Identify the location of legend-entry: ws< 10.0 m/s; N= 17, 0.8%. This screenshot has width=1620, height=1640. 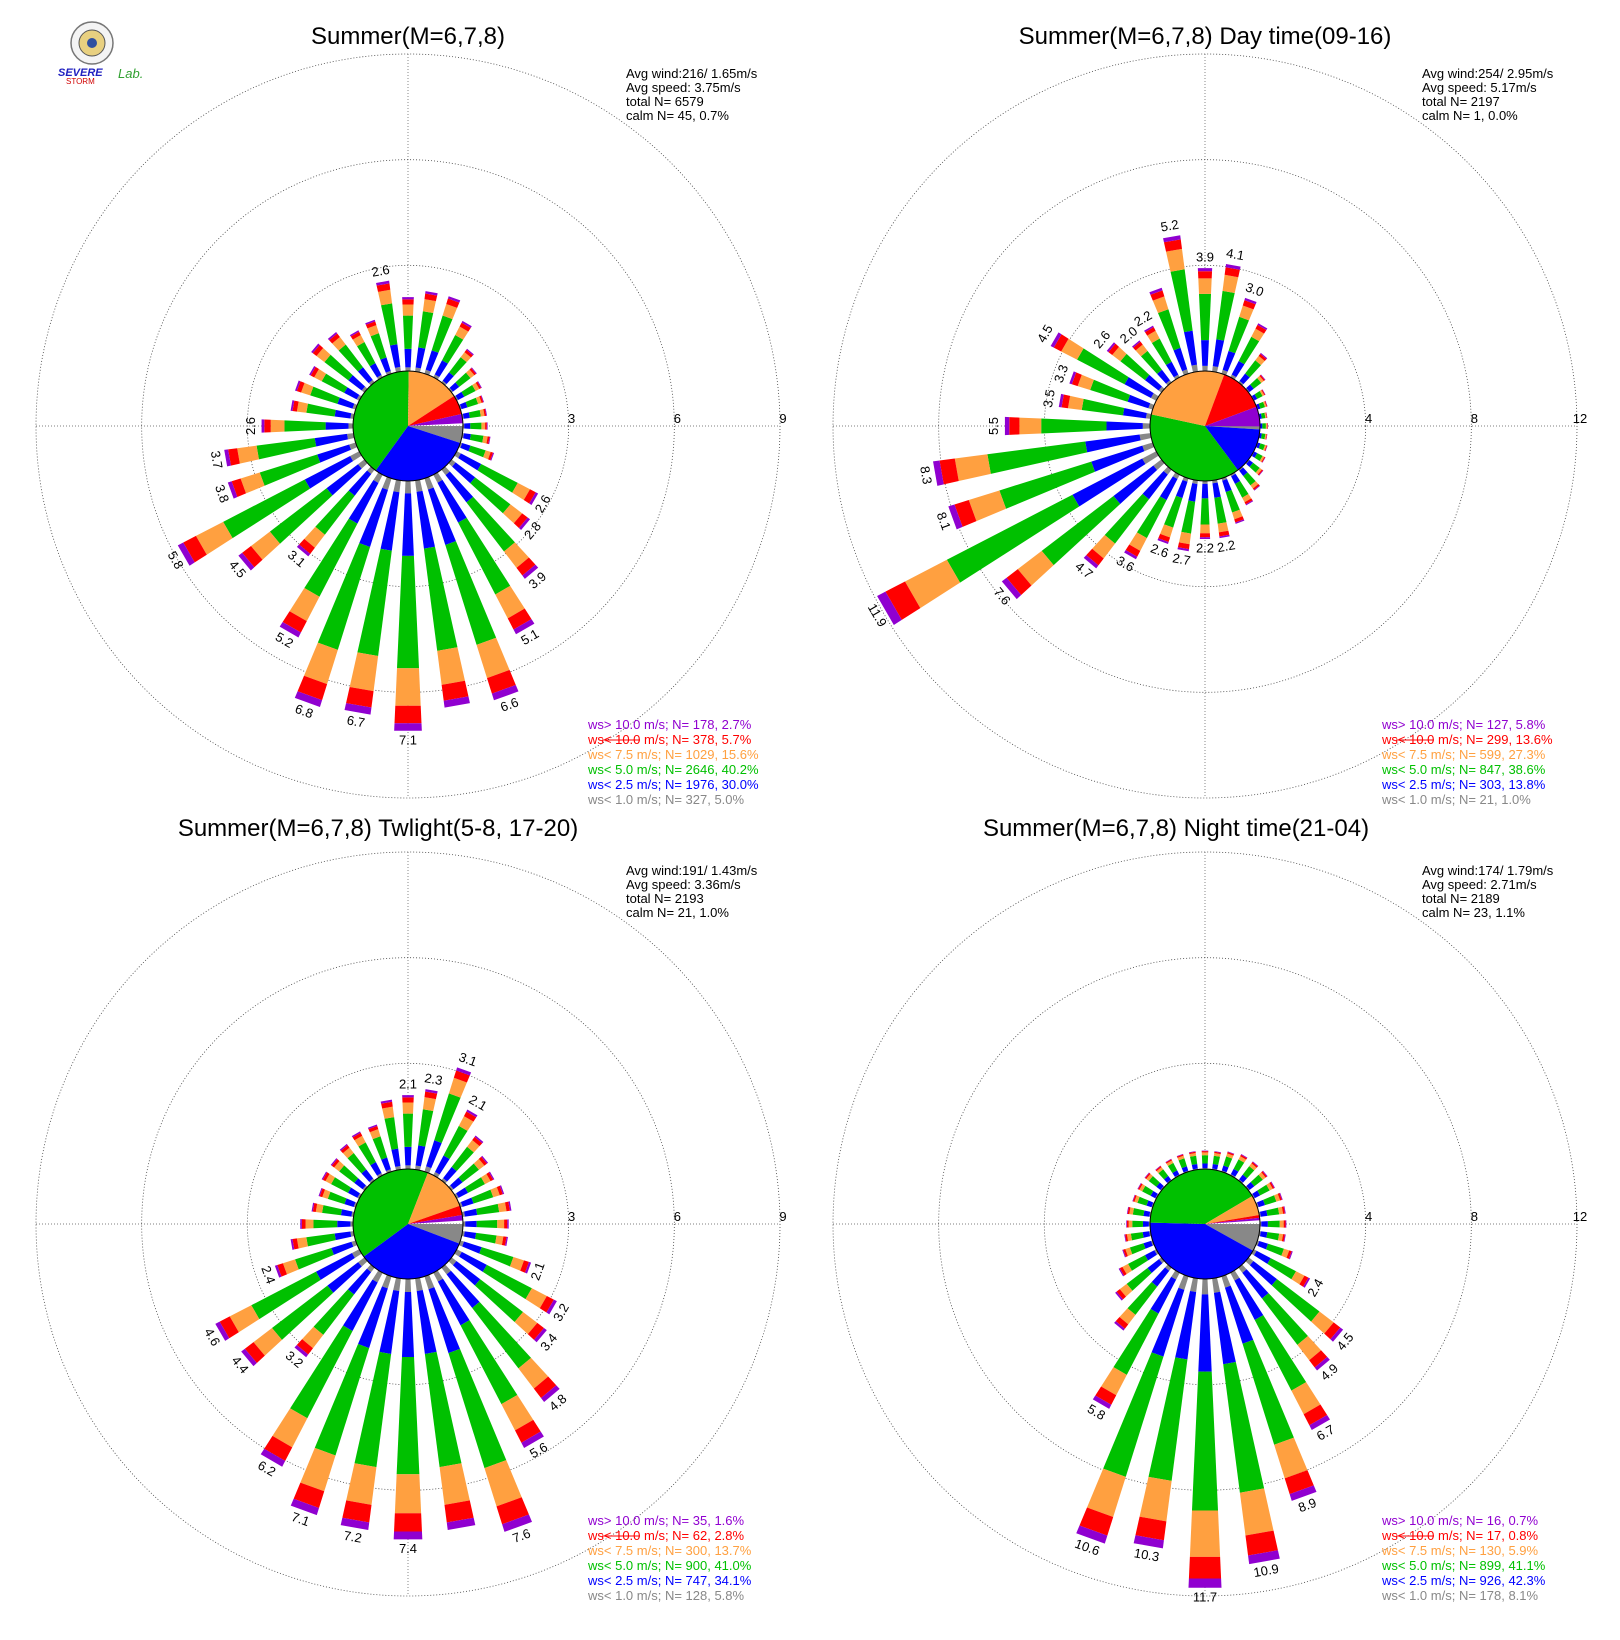
(1460, 1535).